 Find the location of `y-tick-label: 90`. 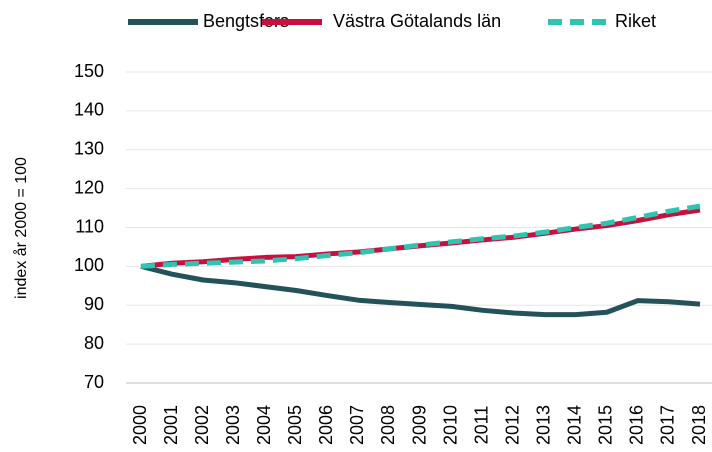

y-tick-label: 90 is located at coordinates (94, 304).